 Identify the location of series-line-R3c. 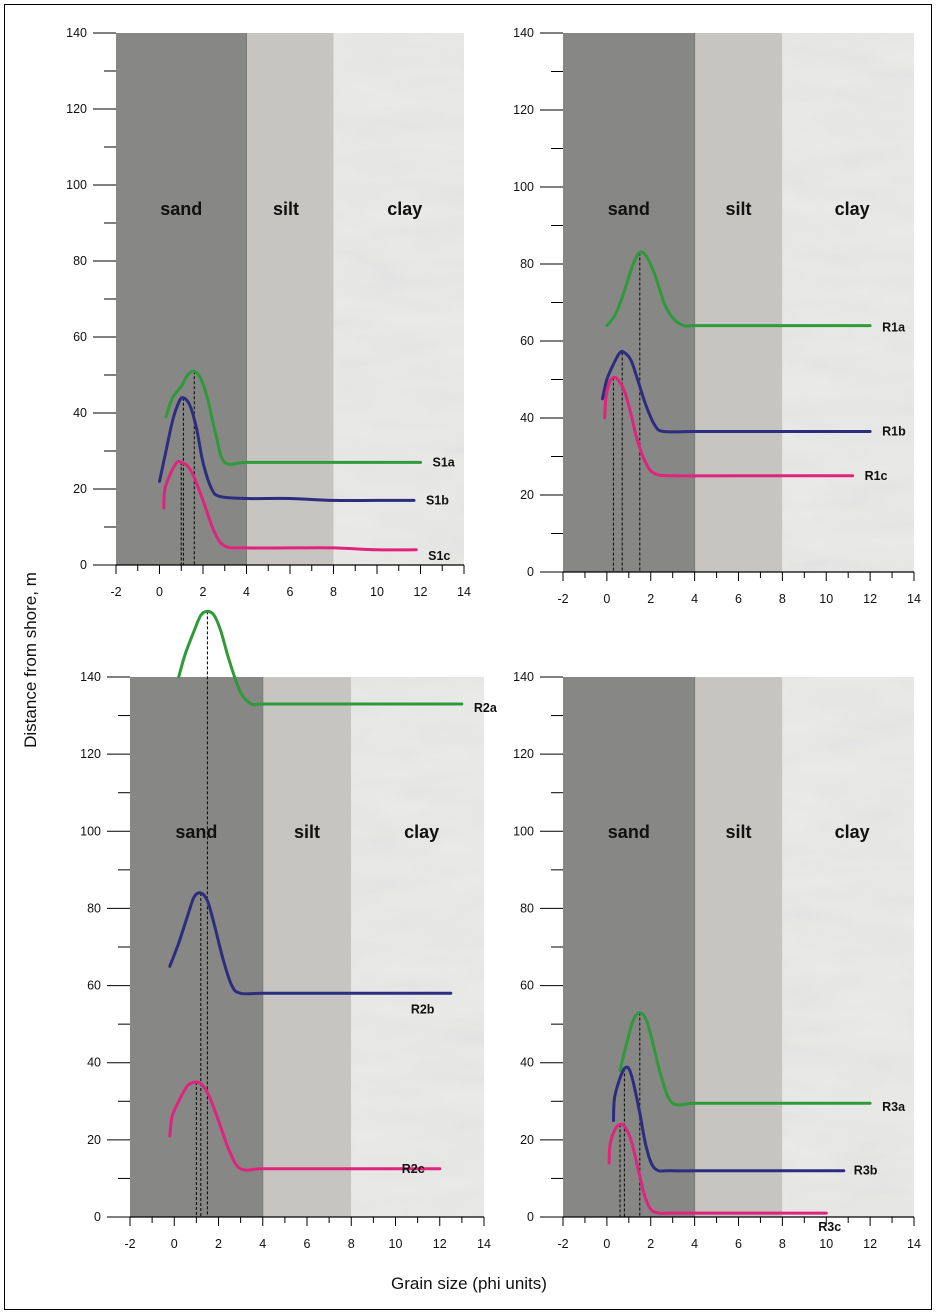
(717, 1168).